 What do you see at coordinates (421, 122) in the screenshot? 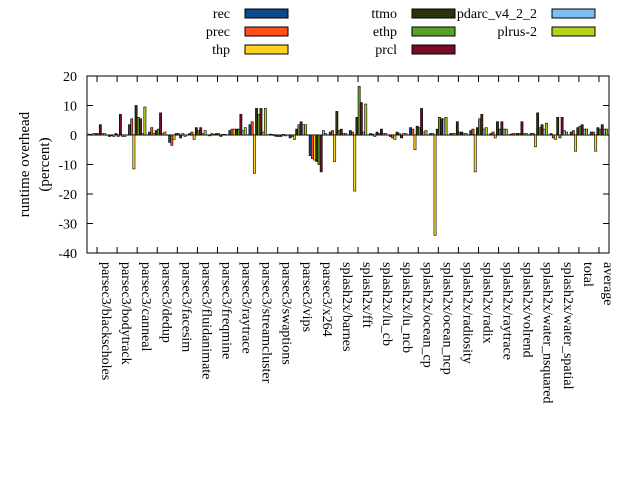
I see `bar-prcl-splash2x-ocean-cp` at bounding box center [421, 122].